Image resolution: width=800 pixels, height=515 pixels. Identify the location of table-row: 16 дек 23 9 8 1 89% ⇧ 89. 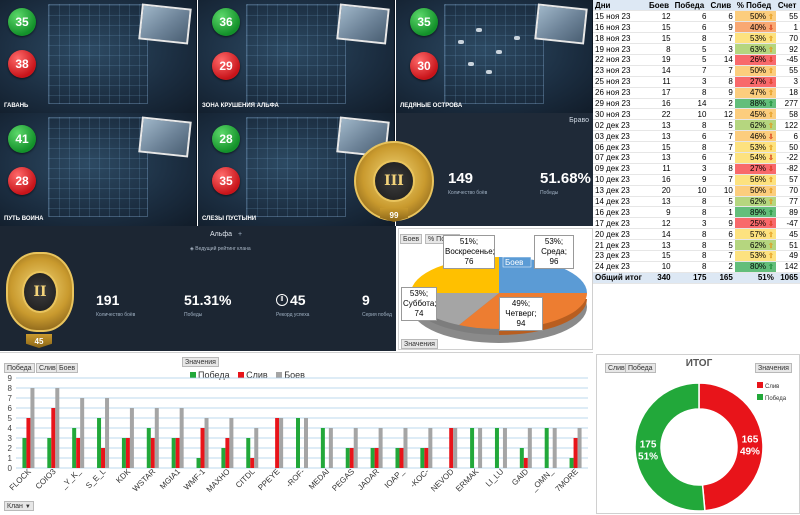
(696, 212).